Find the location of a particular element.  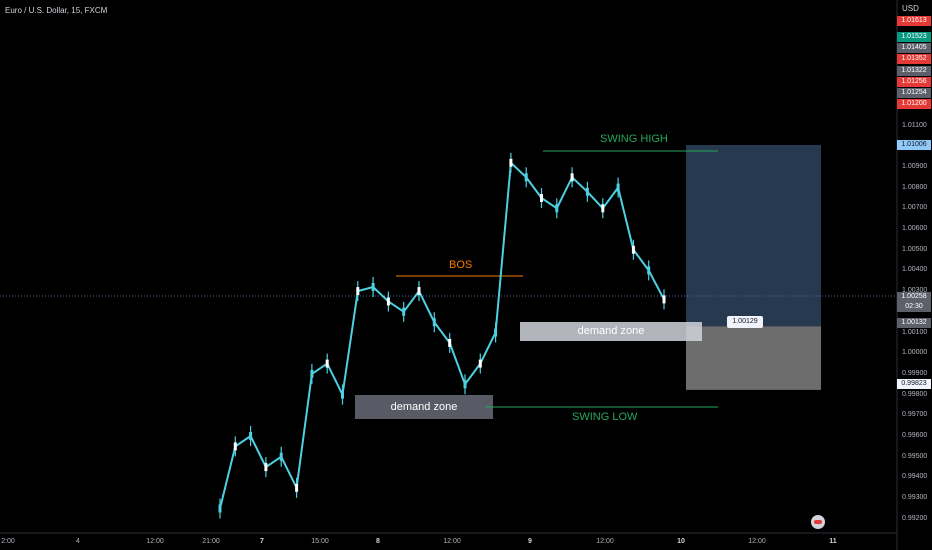

time-tick: 10 is located at coordinates (681, 541).